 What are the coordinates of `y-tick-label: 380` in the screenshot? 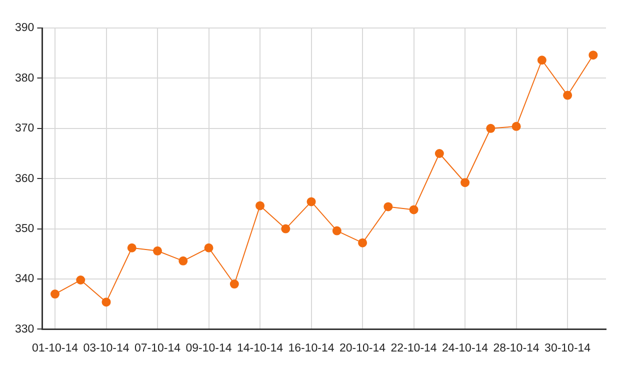 It's located at (24, 78).